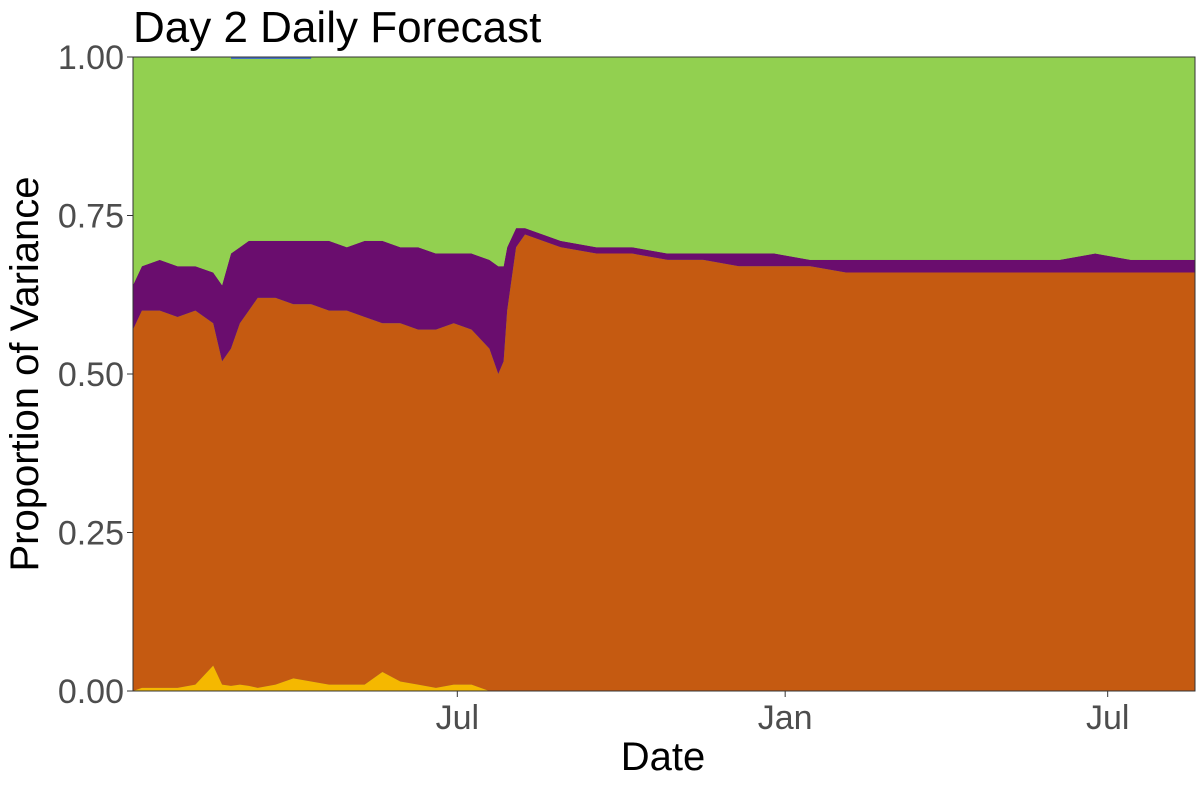  What do you see at coordinates (25, 373) in the screenshot?
I see `y-axis-title: Proportion of Variance` at bounding box center [25, 373].